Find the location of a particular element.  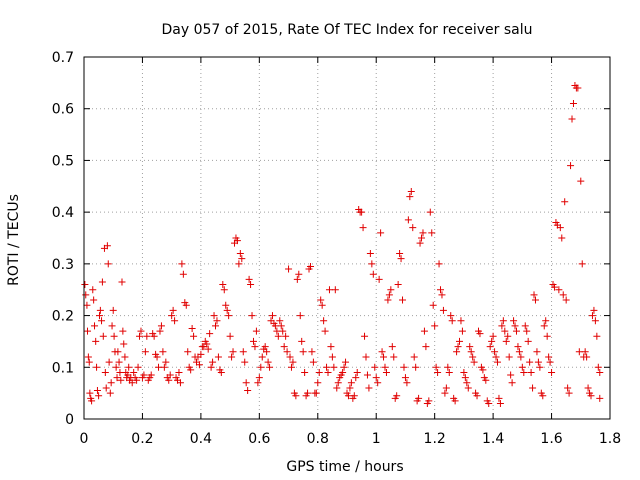

x-tick-label: 1.2 is located at coordinates (435, 439).